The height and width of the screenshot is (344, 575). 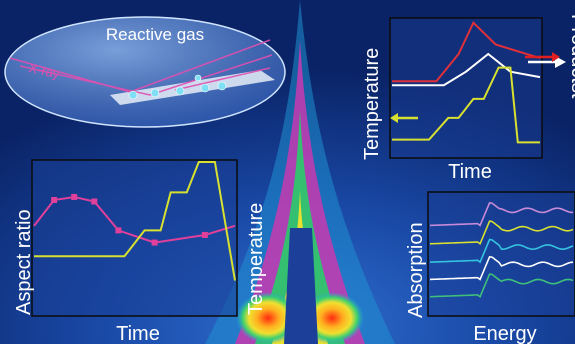 I want to click on xray-beam, so click(x=141, y=67).